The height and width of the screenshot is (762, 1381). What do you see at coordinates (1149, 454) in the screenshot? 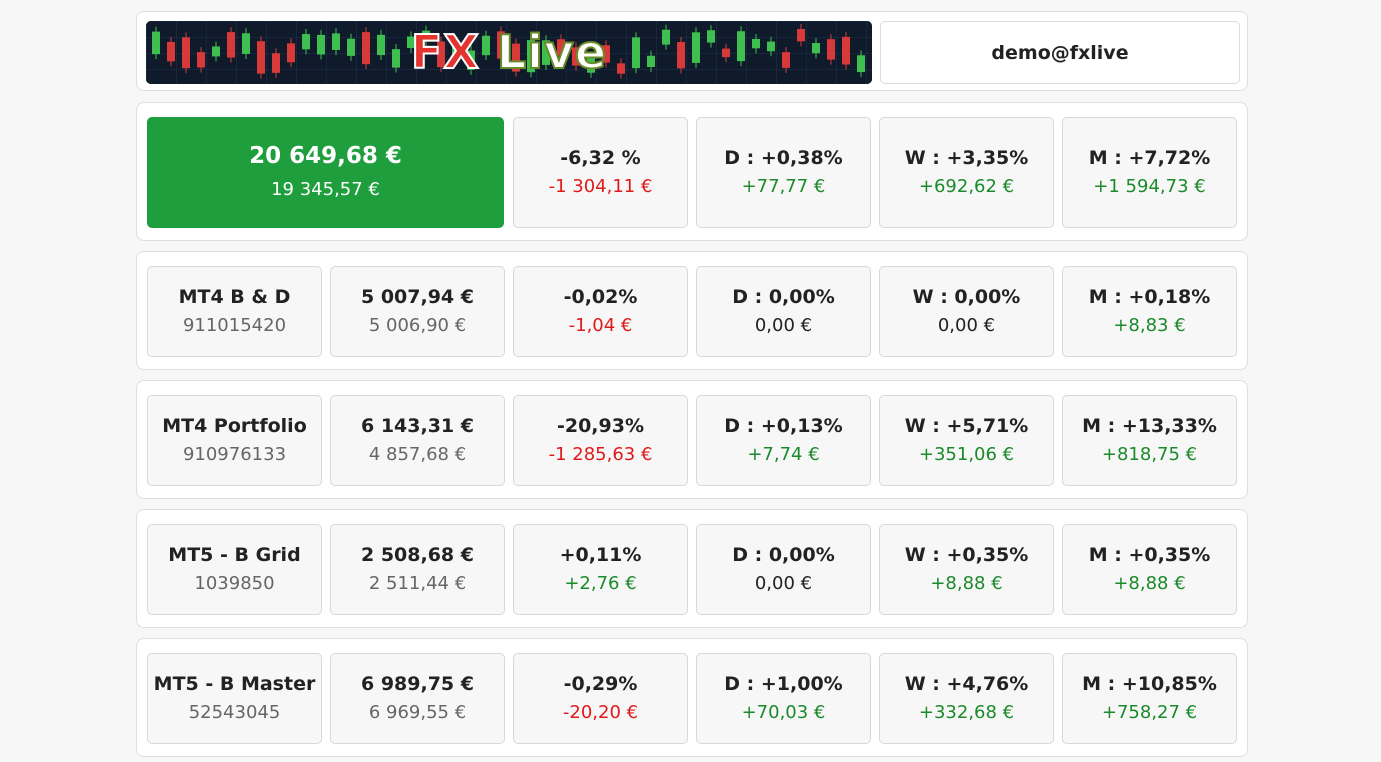
I see `account-month-amount: +818,75 €` at bounding box center [1149, 454].